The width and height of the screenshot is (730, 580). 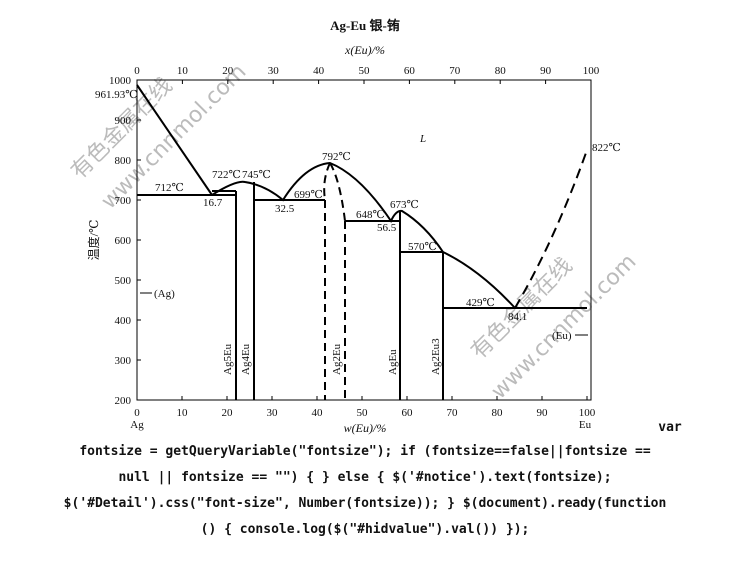 I want to click on y-tick-label: 400, so click(x=123, y=321).